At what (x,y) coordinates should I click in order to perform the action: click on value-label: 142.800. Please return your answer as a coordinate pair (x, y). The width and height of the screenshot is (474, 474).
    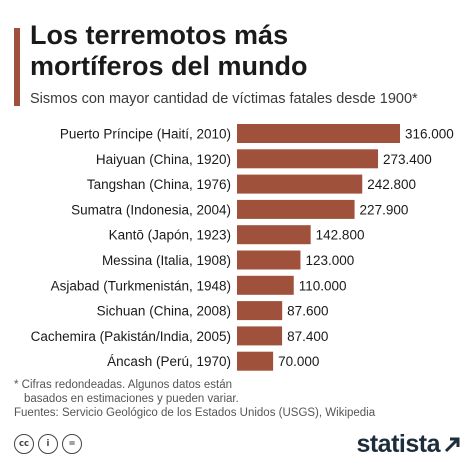
    Looking at the image, I should click on (340, 235).